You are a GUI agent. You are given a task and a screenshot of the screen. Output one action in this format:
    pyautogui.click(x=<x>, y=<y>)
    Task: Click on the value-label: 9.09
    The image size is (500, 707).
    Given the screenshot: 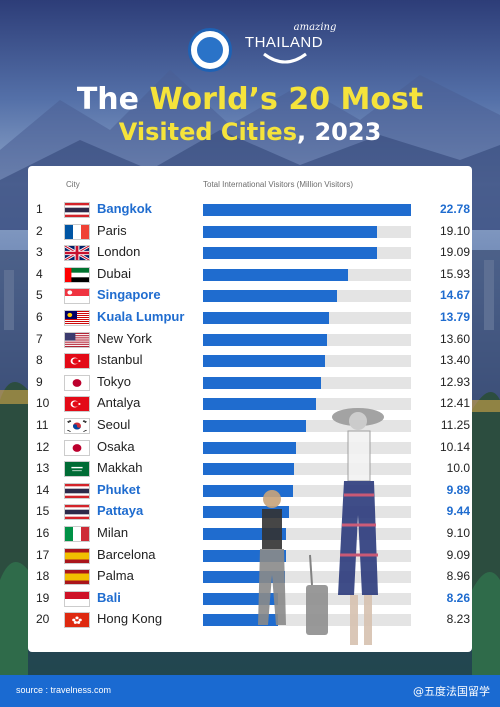 What is the action you would take?
    pyautogui.click(x=458, y=554)
    